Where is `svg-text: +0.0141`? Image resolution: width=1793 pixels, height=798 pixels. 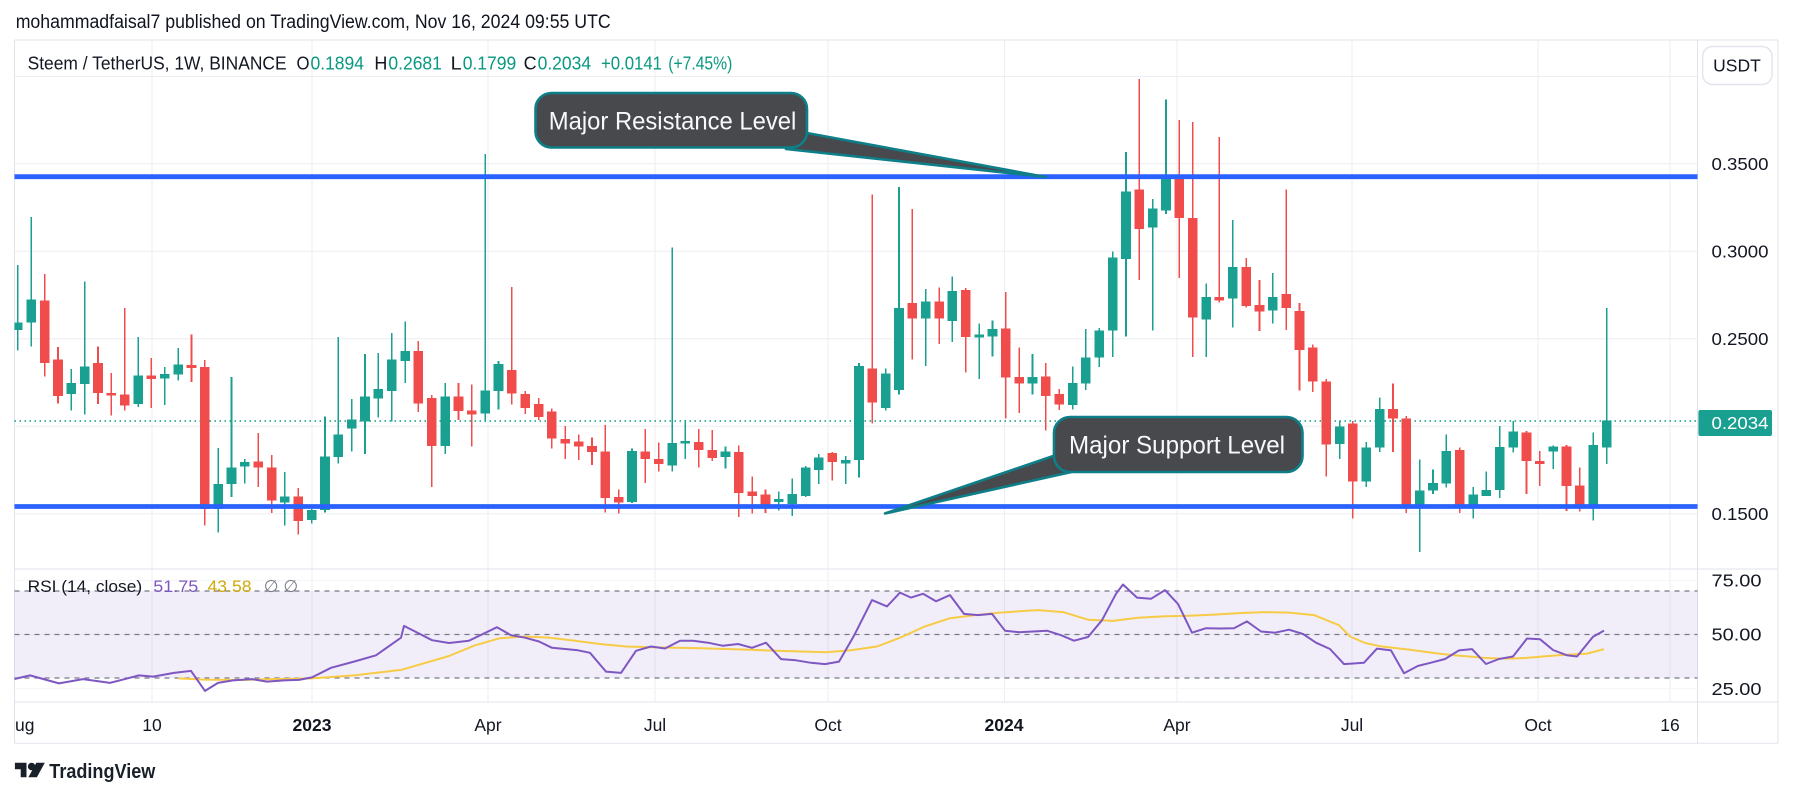
svg-text: +0.0141 is located at coordinates (631, 64).